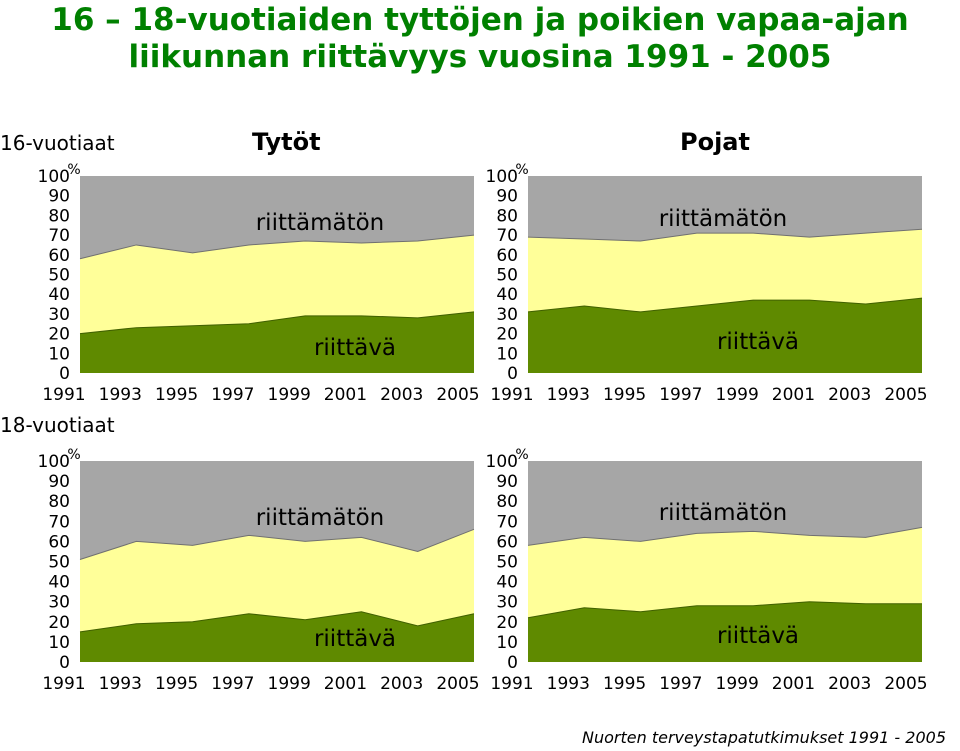 The height and width of the screenshot is (751, 960). Describe the element at coordinates (480, 57) in the screenshot. I see `title-line-2: liikunnan riittävyys vuosina 1991 - 2005` at that location.